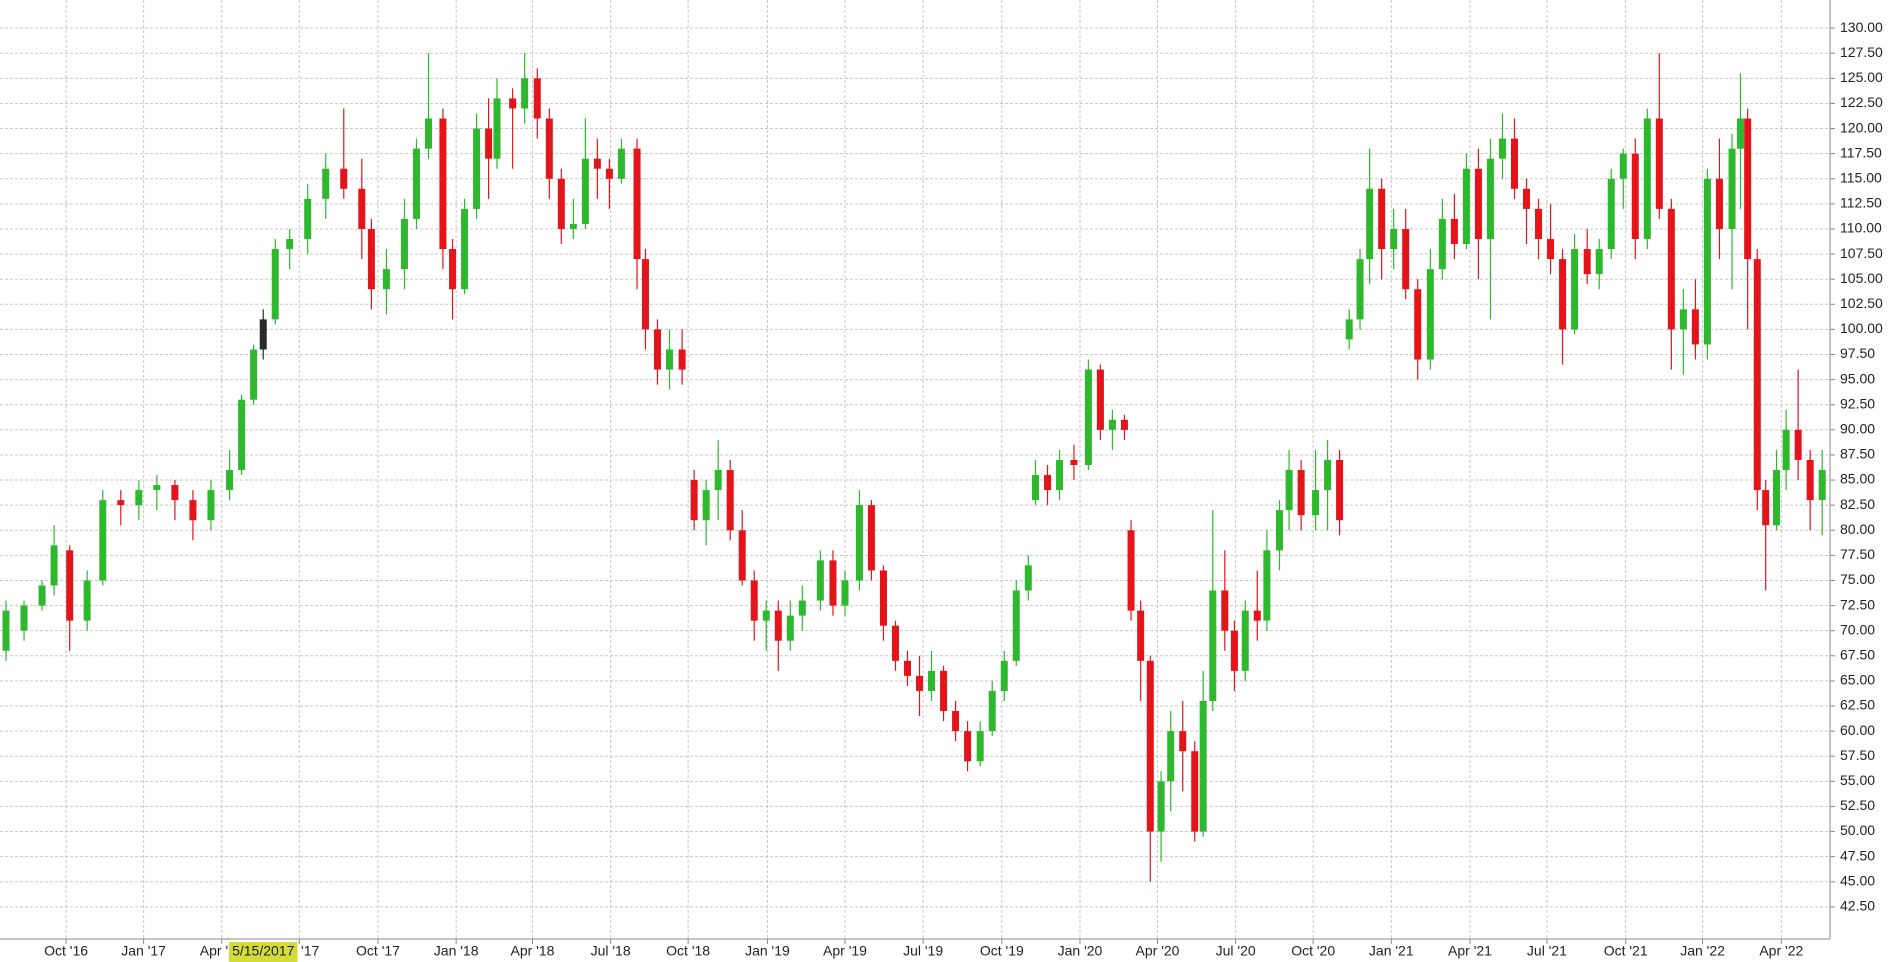 The height and width of the screenshot is (962, 1894). Describe the element at coordinates (1861, 52) in the screenshot. I see `y-tick-label: 127.50` at that location.